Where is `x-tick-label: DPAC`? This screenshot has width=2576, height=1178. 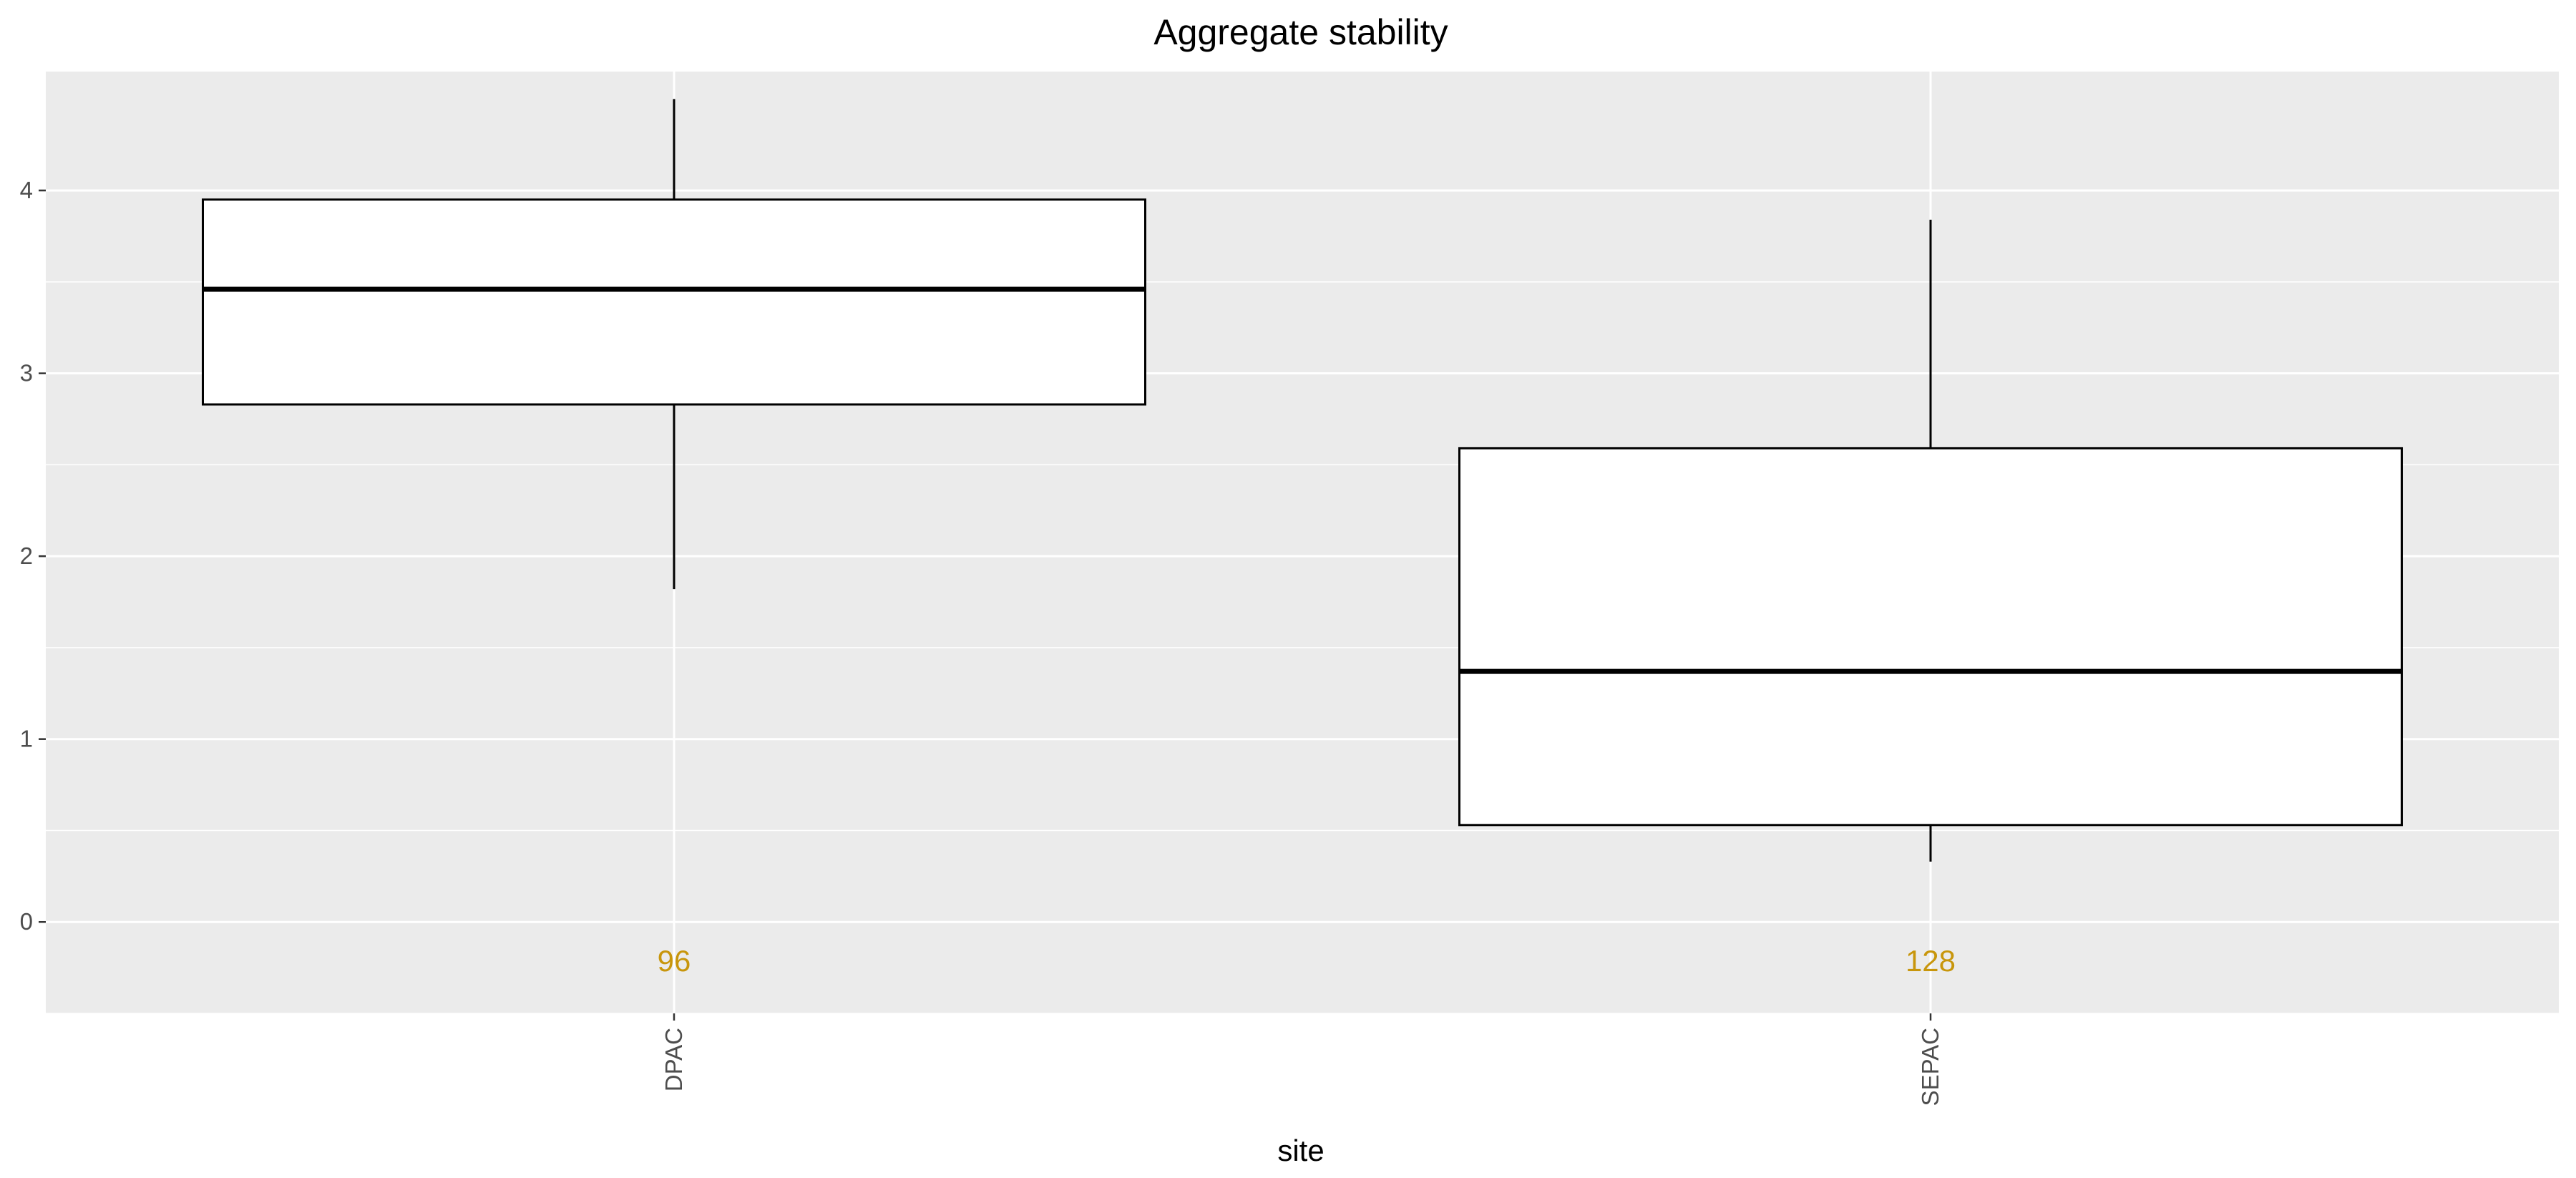
x-tick-label: DPAC is located at coordinates (673, 1059).